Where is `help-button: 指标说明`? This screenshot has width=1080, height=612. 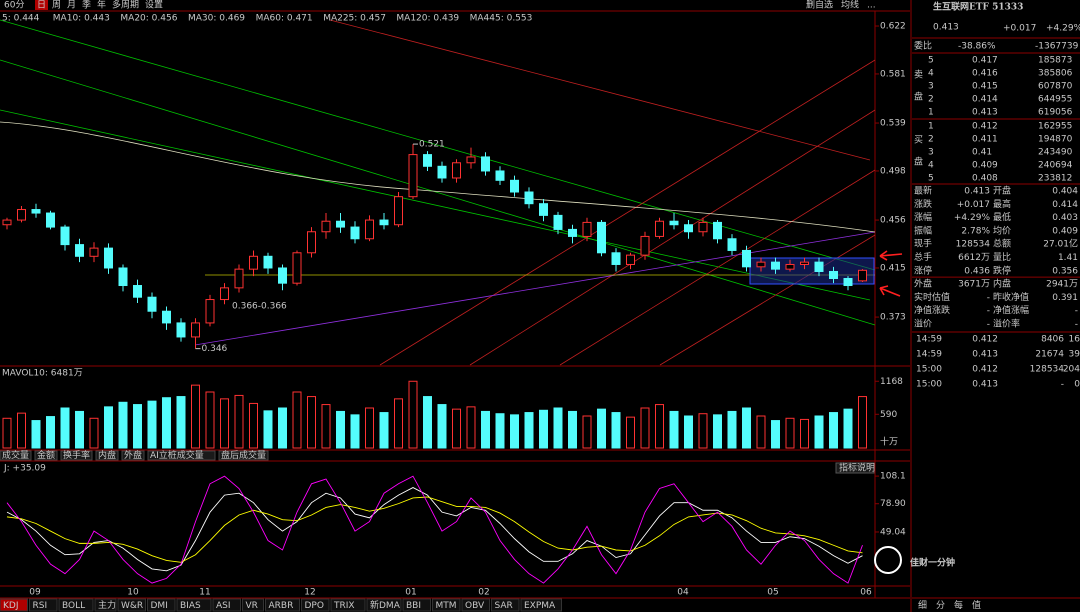 help-button: 指标说明 is located at coordinates (857, 468).